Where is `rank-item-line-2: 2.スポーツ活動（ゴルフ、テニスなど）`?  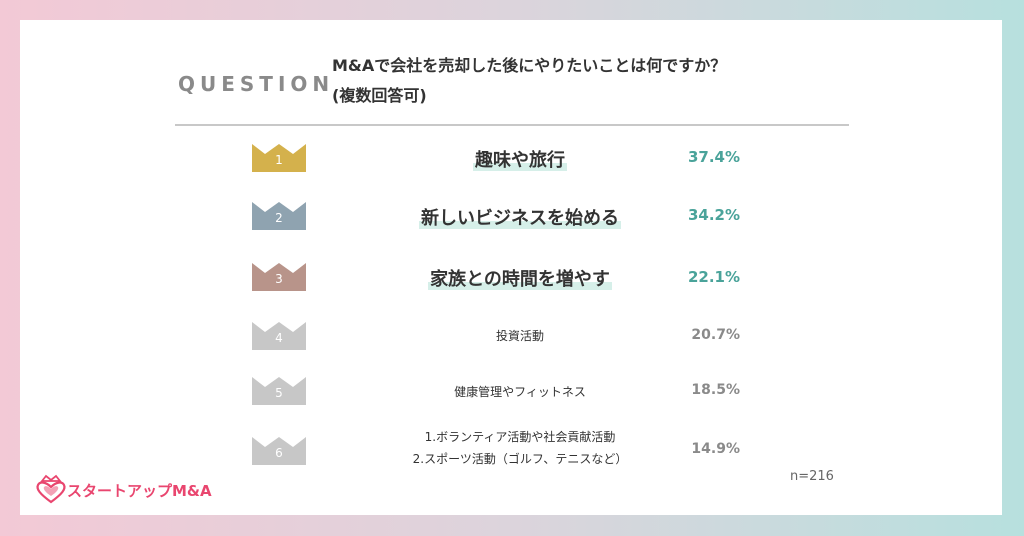
rank-item-line-2: 2.スポーツ活動（ゴルフ、テニスなど） is located at coordinates (520, 459).